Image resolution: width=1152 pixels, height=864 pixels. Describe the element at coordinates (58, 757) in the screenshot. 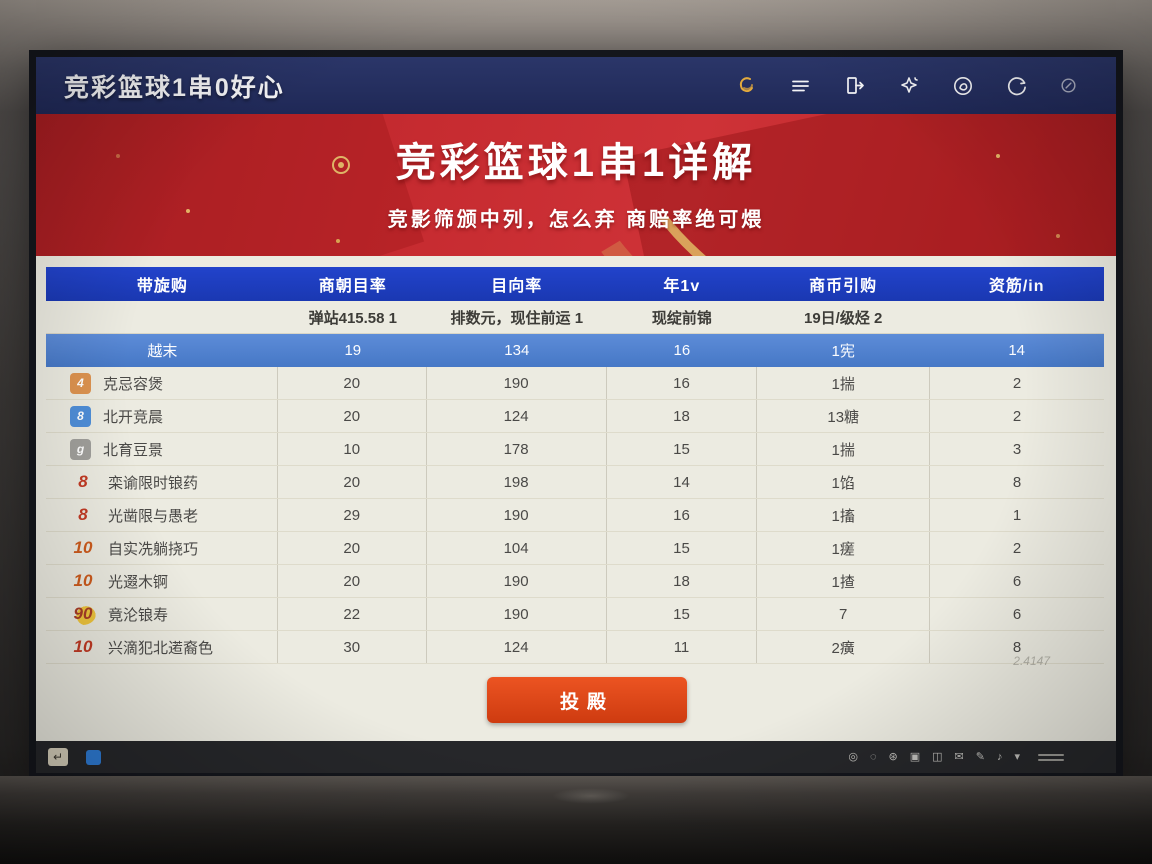

I see `taskbar-app-return-icon: ↵` at that location.